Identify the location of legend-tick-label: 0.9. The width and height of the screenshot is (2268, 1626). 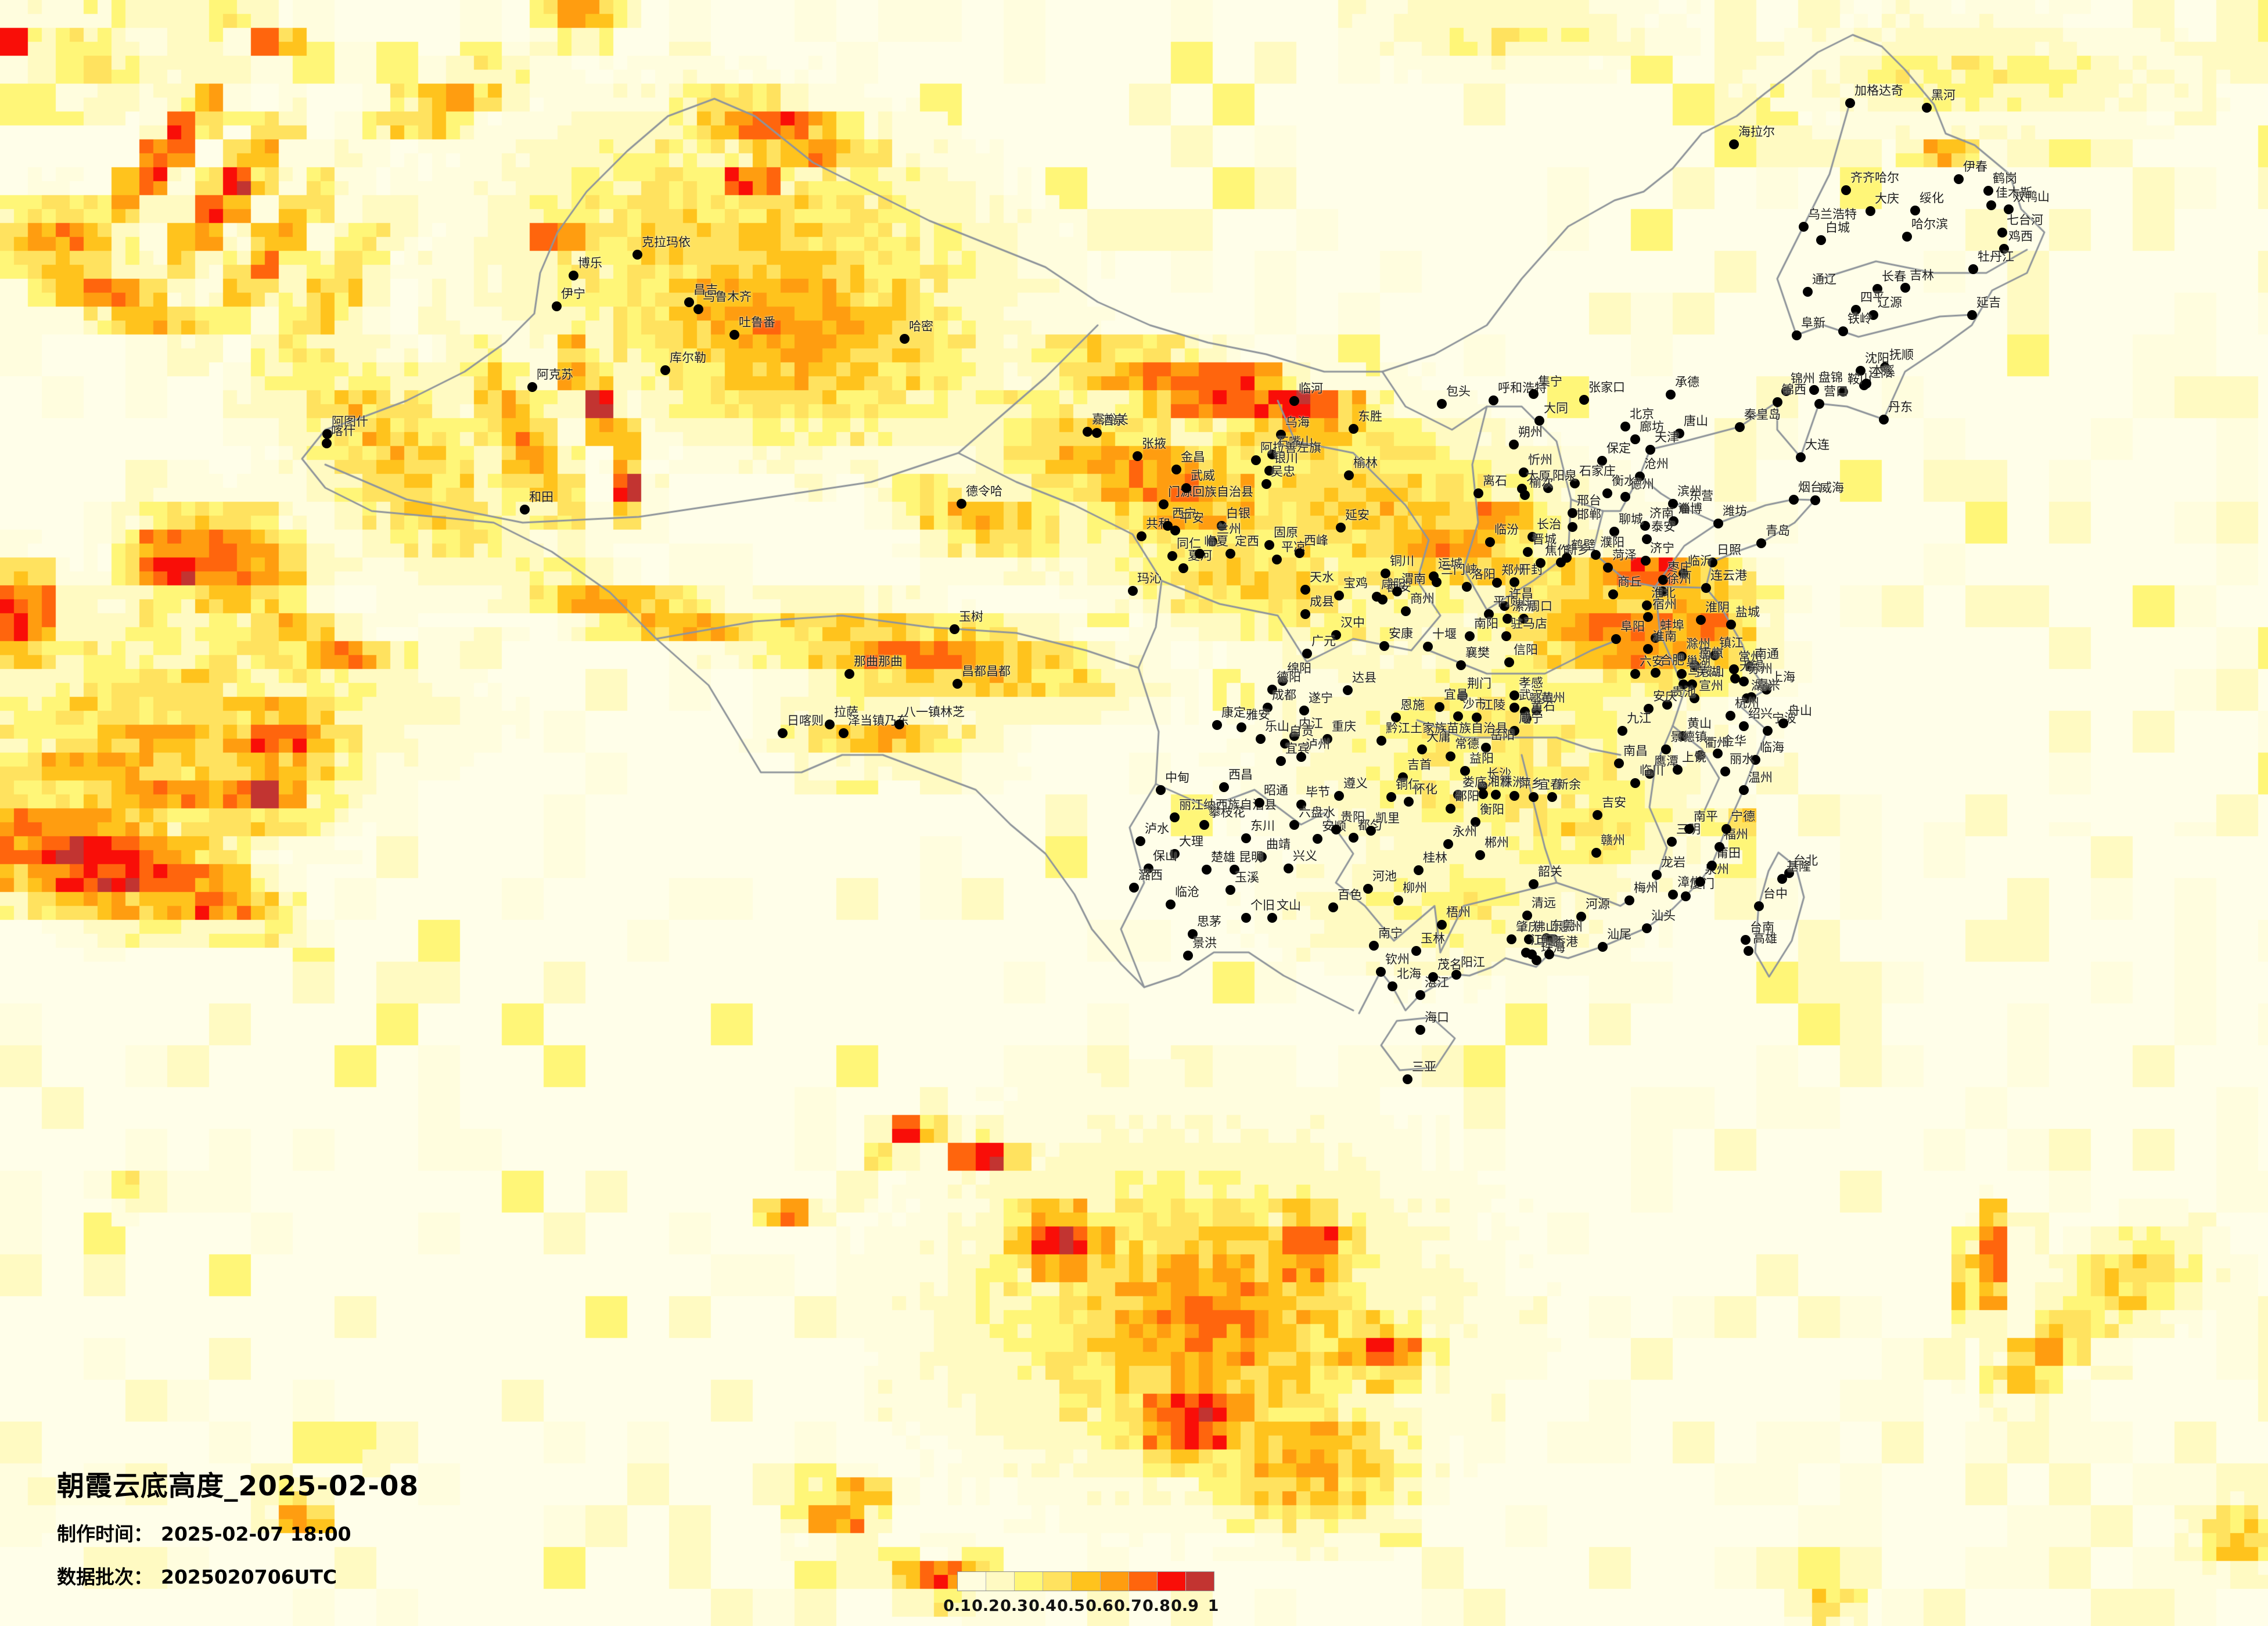
(1185, 1606).